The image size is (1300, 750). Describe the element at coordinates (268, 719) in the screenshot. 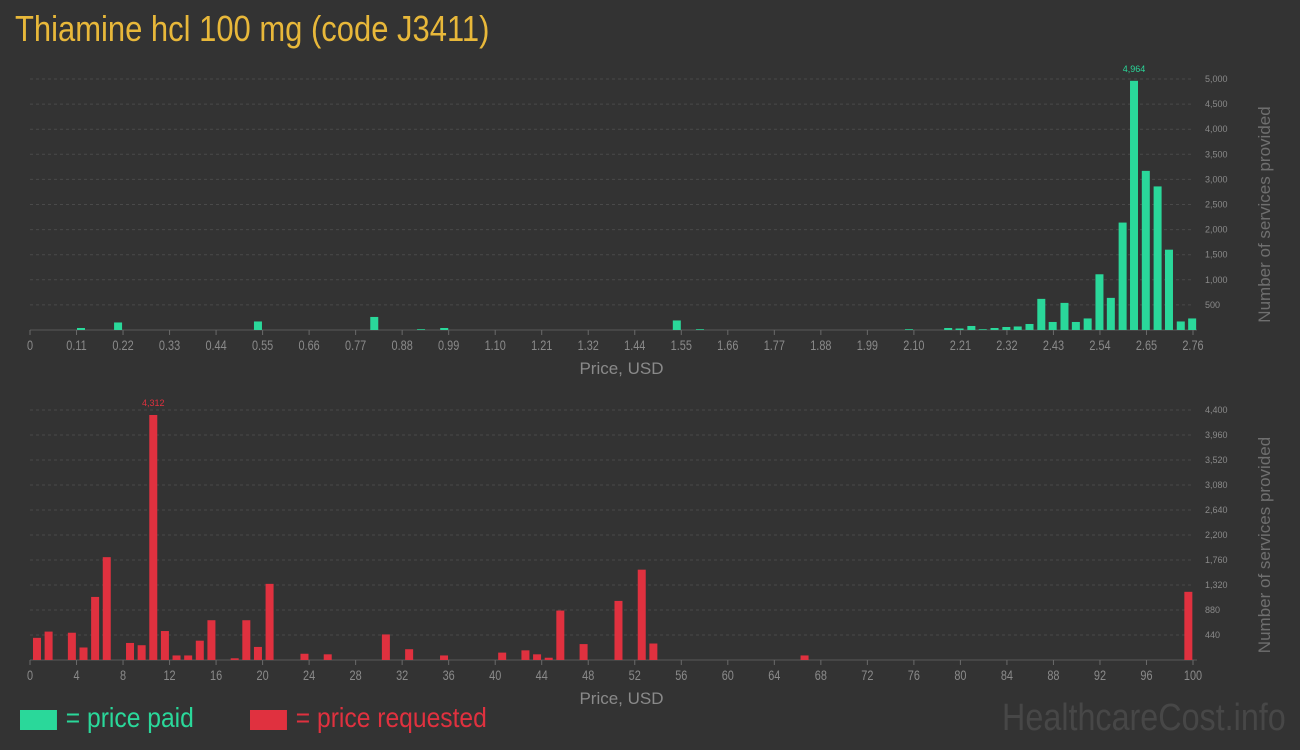

I see `legend-swatch-requested` at that location.